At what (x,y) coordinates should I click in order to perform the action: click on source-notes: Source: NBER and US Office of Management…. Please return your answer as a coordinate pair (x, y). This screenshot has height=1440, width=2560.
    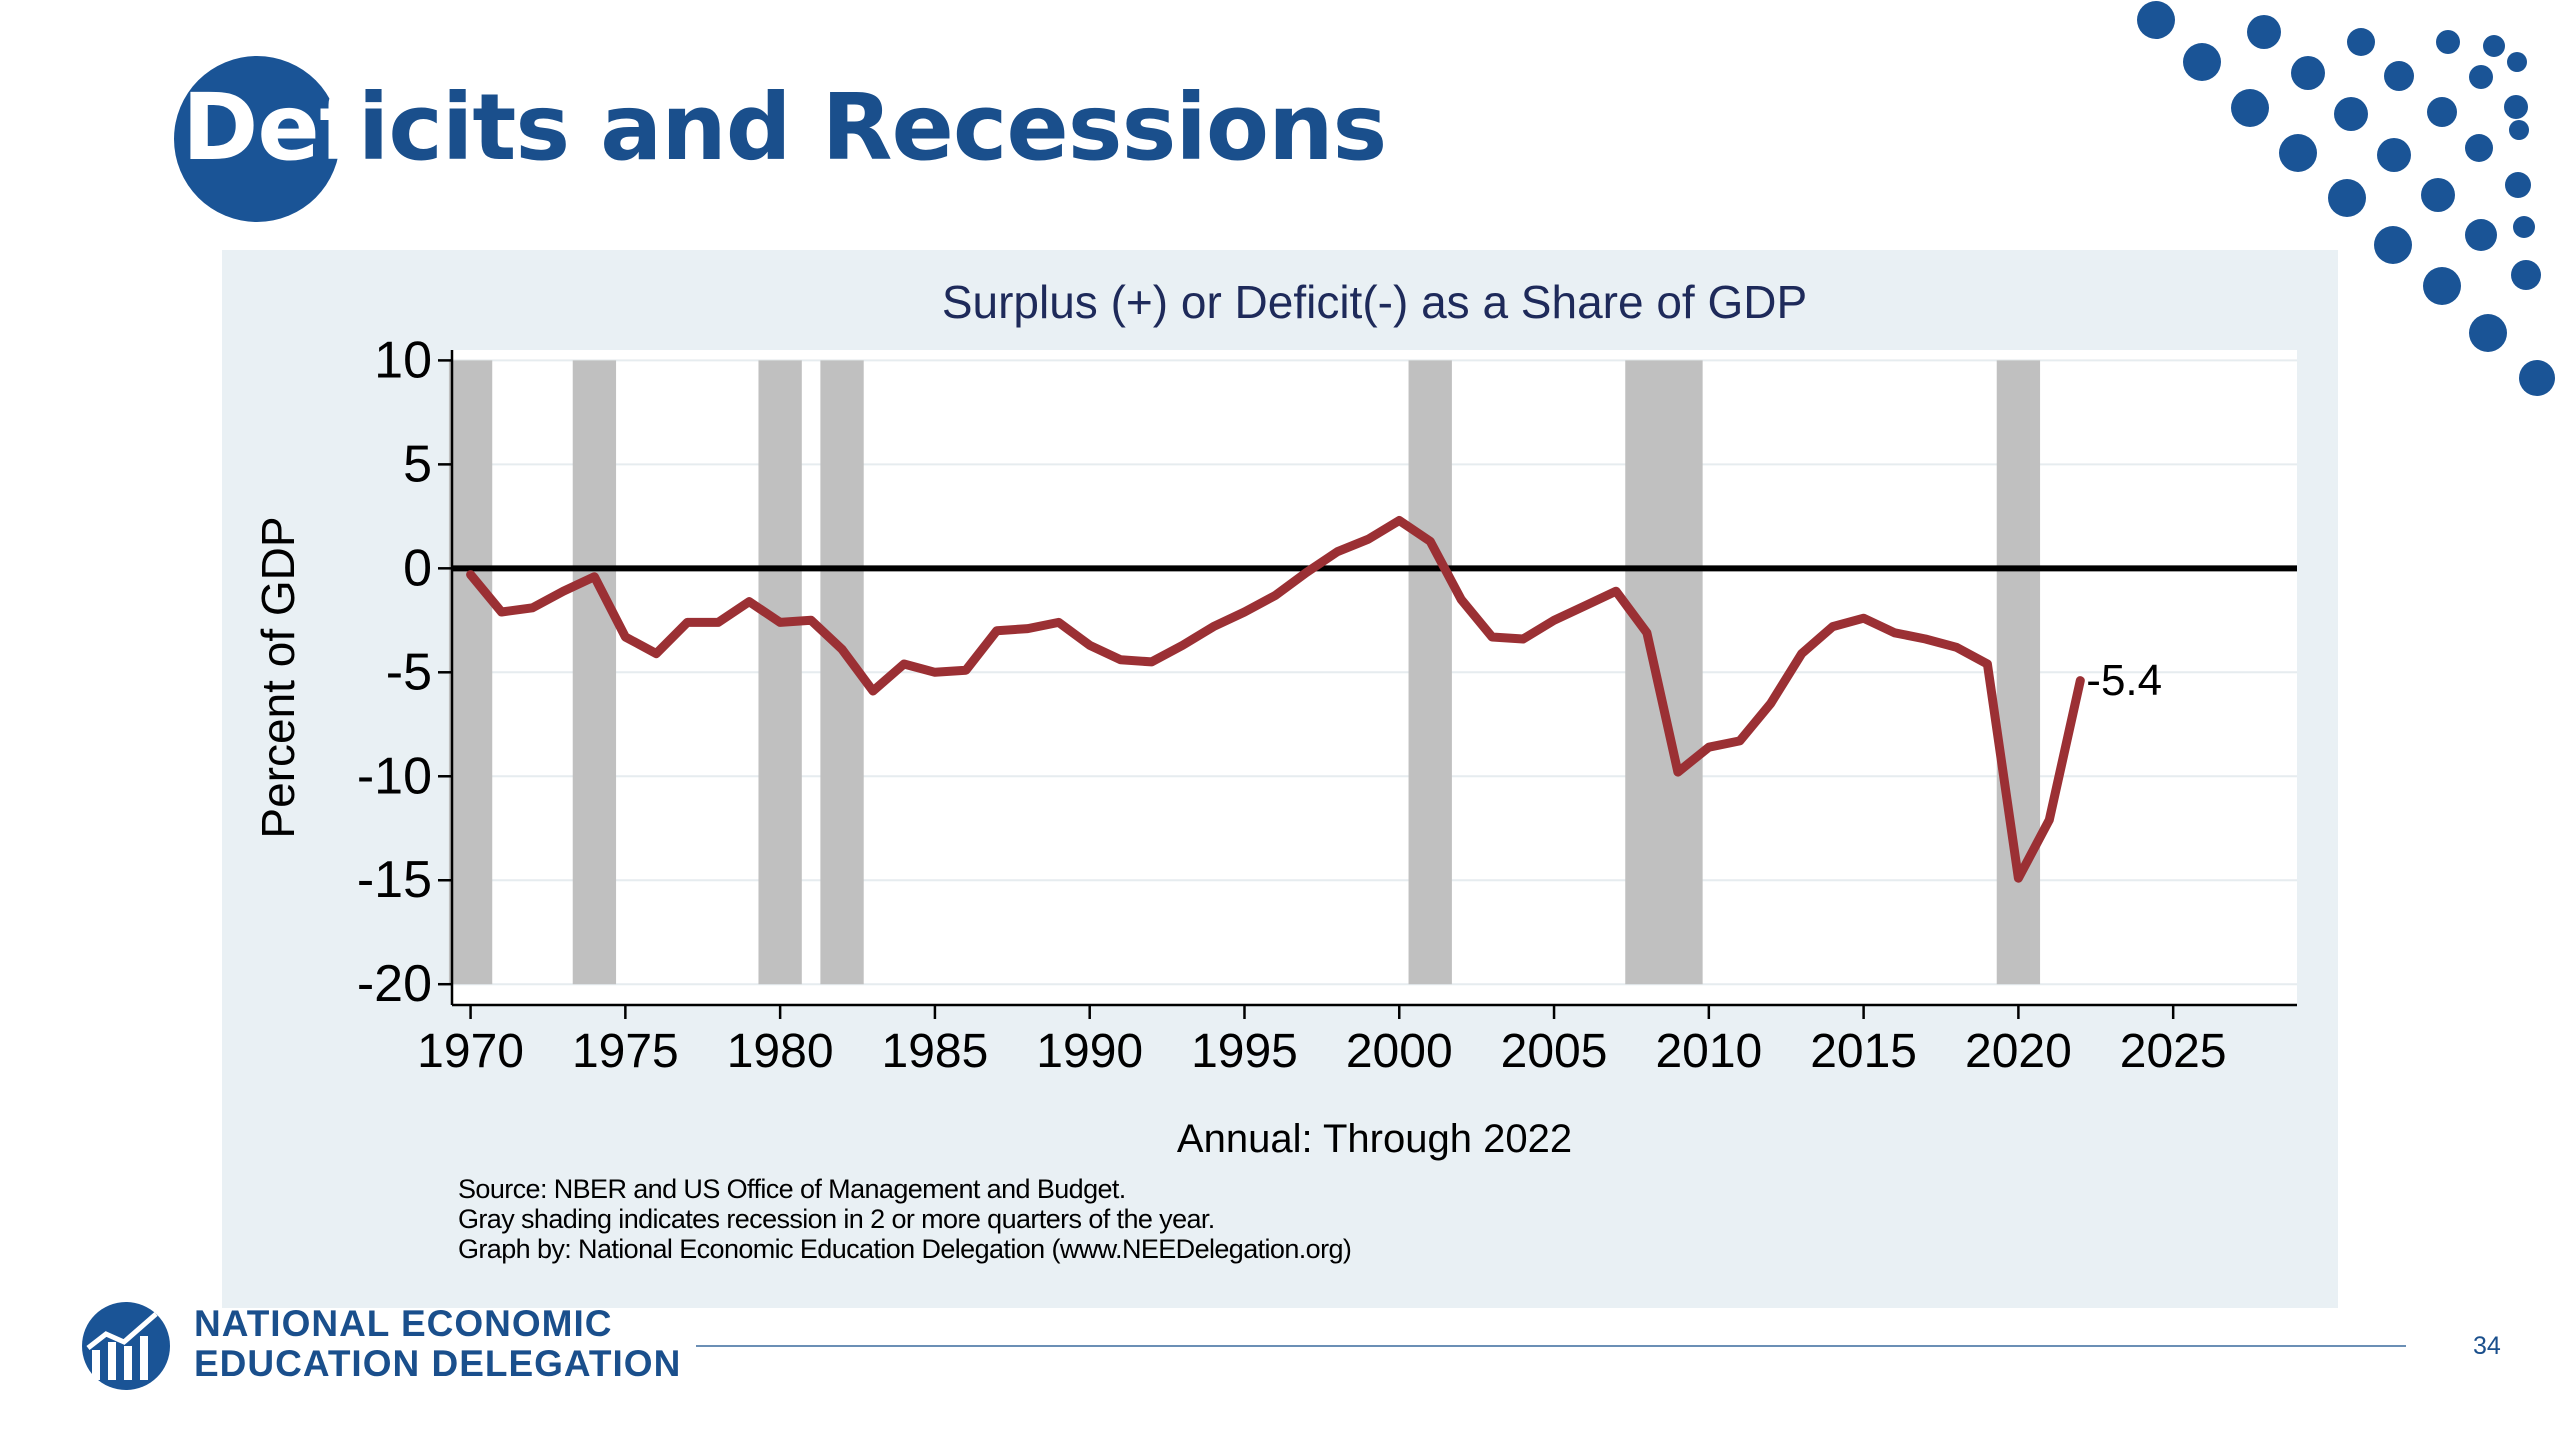
    Looking at the image, I should click on (905, 1219).